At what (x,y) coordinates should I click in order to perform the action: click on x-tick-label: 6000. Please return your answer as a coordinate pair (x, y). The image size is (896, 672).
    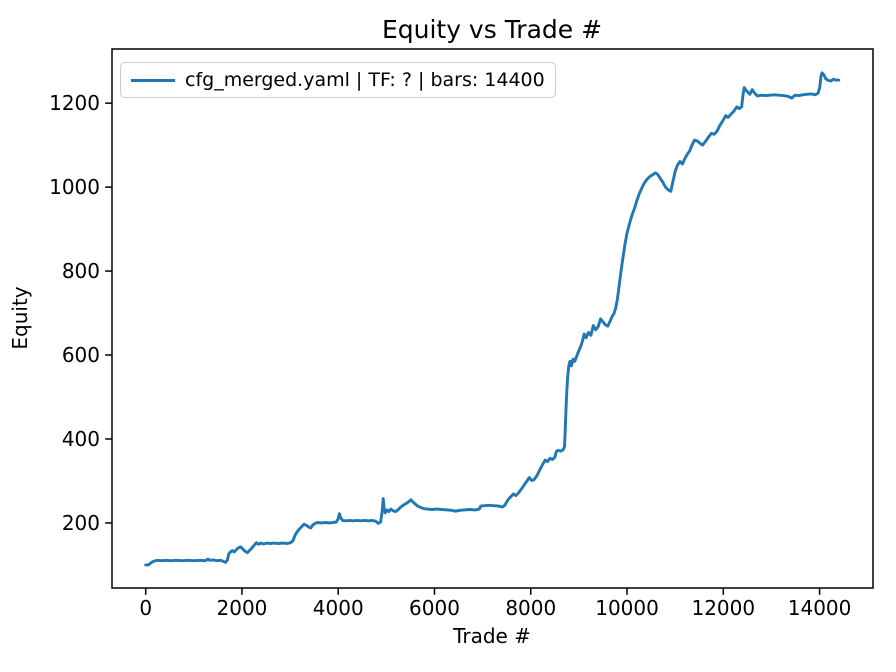
    Looking at the image, I should click on (434, 608).